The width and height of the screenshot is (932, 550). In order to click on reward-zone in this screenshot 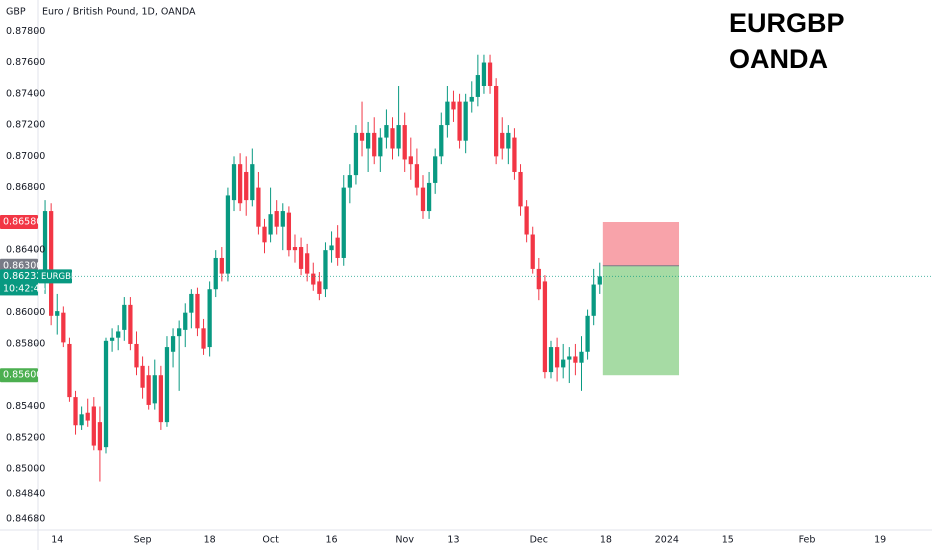, I will do `click(641, 320)`.